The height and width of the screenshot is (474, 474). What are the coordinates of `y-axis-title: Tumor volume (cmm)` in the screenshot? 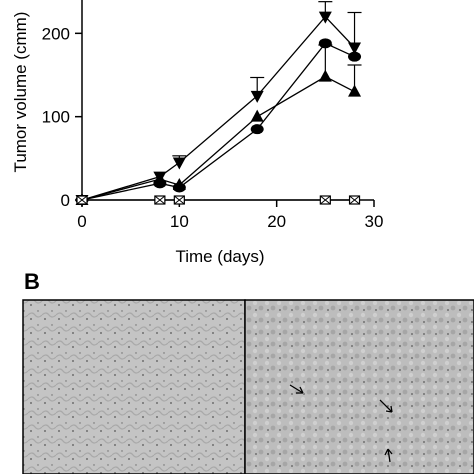 It's located at (20, 92).